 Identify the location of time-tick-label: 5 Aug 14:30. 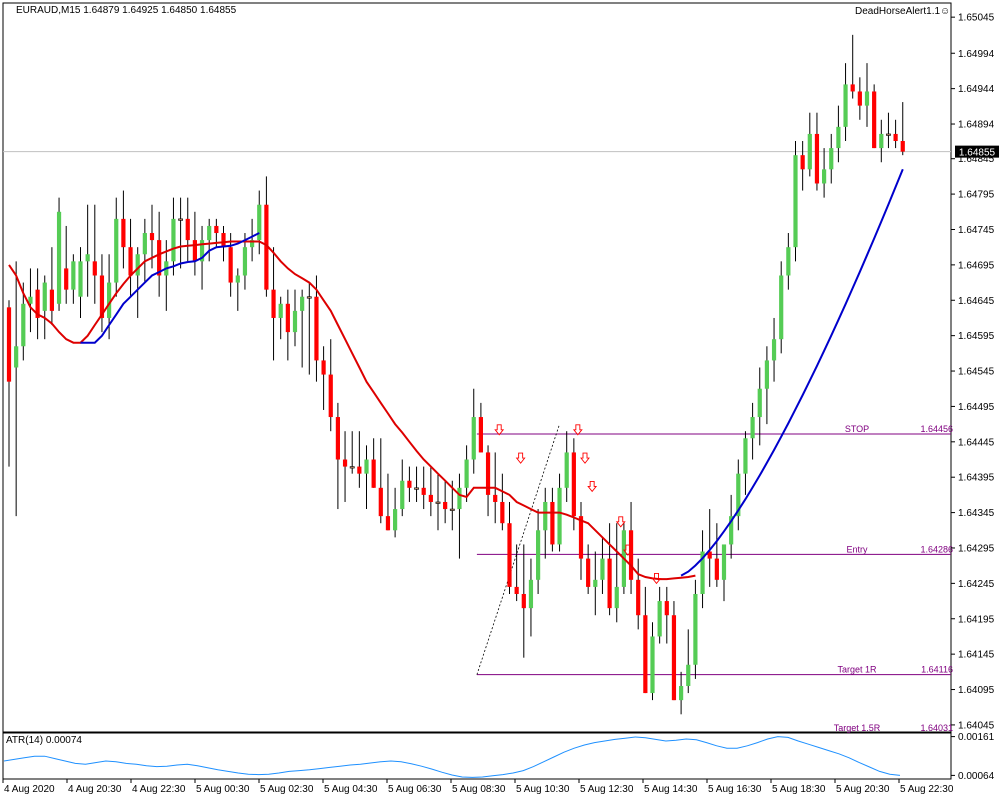
(671, 789).